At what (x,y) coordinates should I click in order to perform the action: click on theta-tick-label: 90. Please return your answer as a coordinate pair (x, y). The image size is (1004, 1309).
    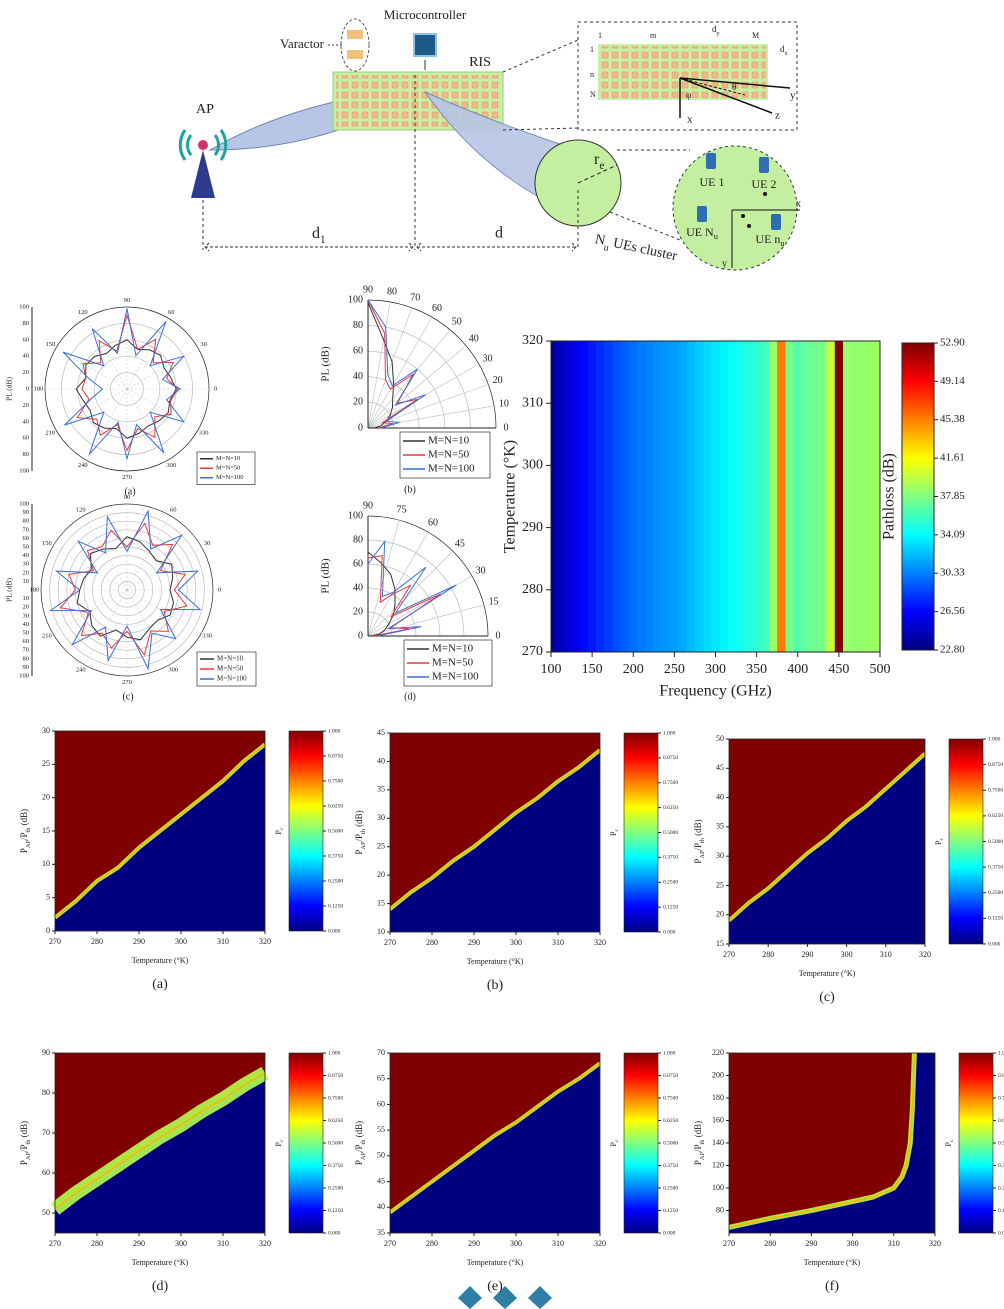
    Looking at the image, I should click on (127, 300).